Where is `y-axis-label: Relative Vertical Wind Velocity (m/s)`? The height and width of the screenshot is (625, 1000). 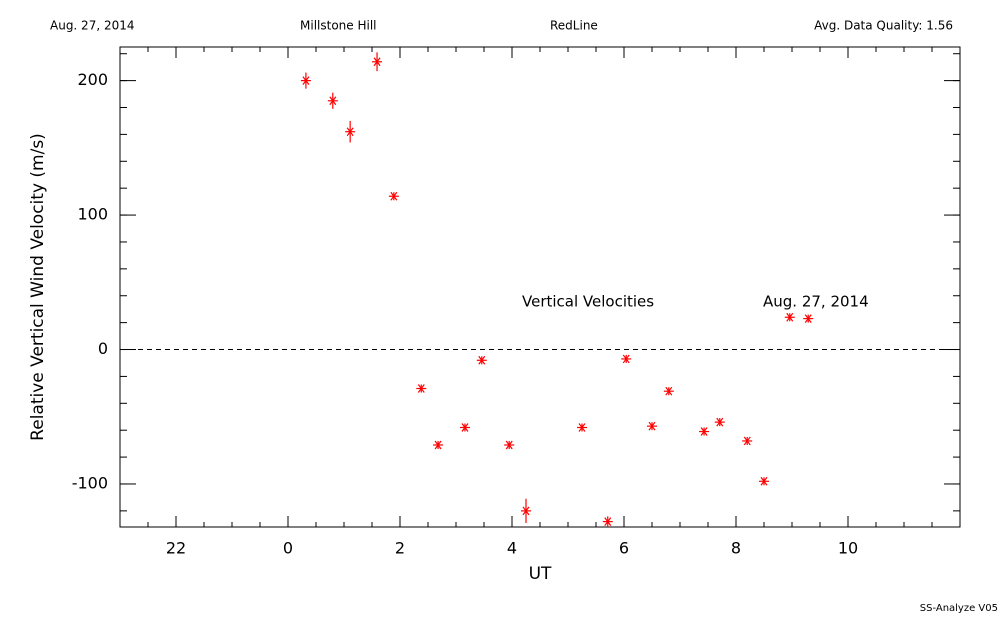
y-axis-label: Relative Vertical Wind Velocity (m/s) is located at coordinates (38, 287).